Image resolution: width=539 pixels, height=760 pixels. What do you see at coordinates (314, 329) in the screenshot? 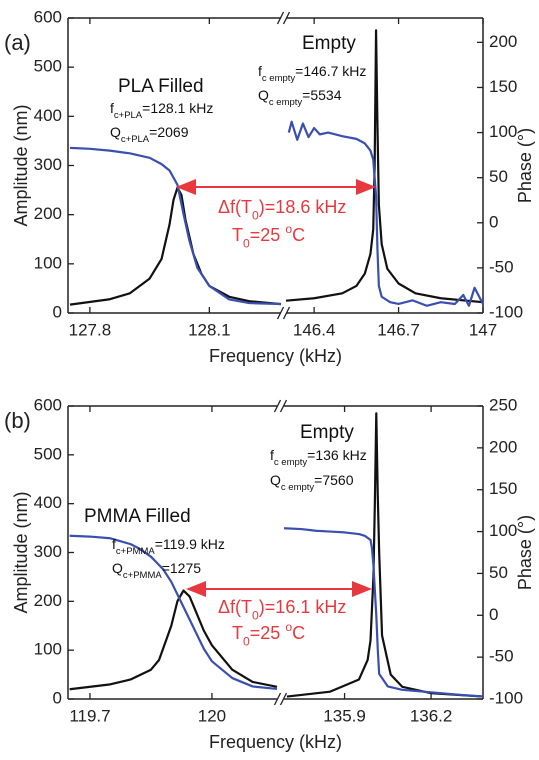
I see `x-tick-label: 146.4` at bounding box center [314, 329].